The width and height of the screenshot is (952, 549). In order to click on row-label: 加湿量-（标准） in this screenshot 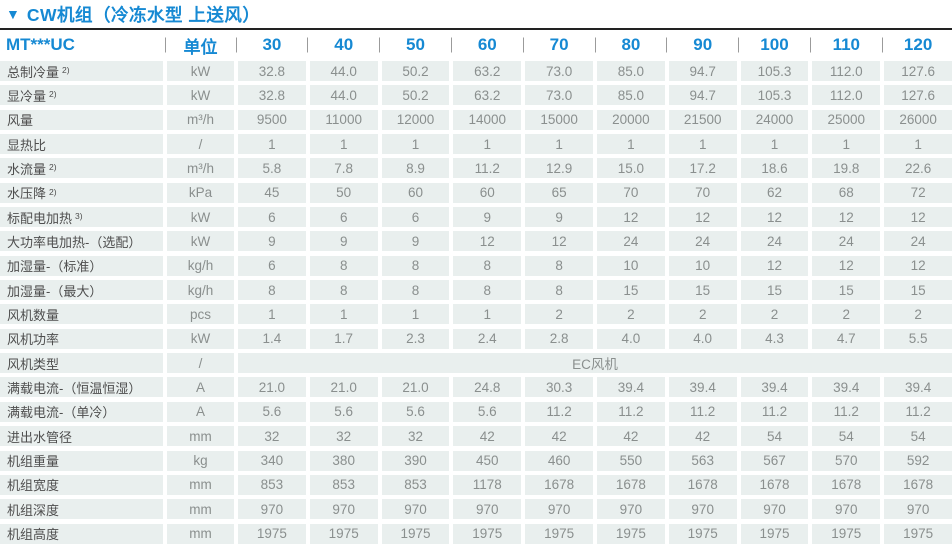, I will do `click(81, 265)`.